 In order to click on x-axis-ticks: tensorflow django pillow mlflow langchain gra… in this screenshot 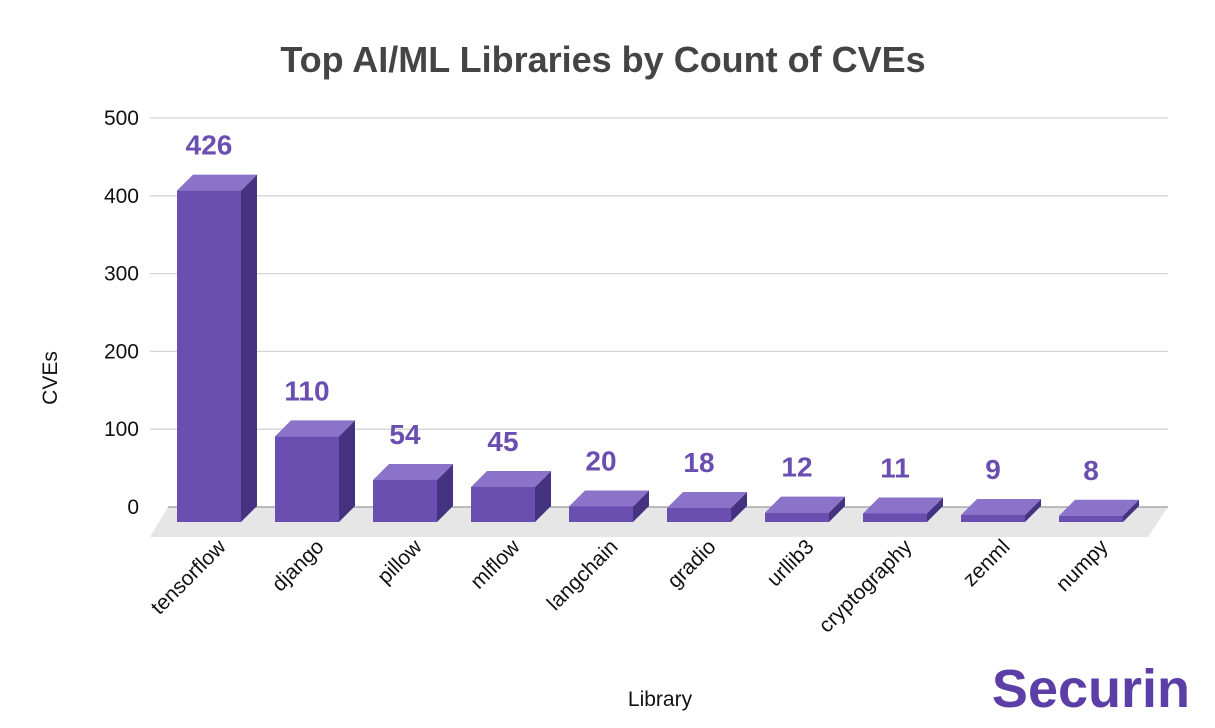, I will do `click(630, 586)`.